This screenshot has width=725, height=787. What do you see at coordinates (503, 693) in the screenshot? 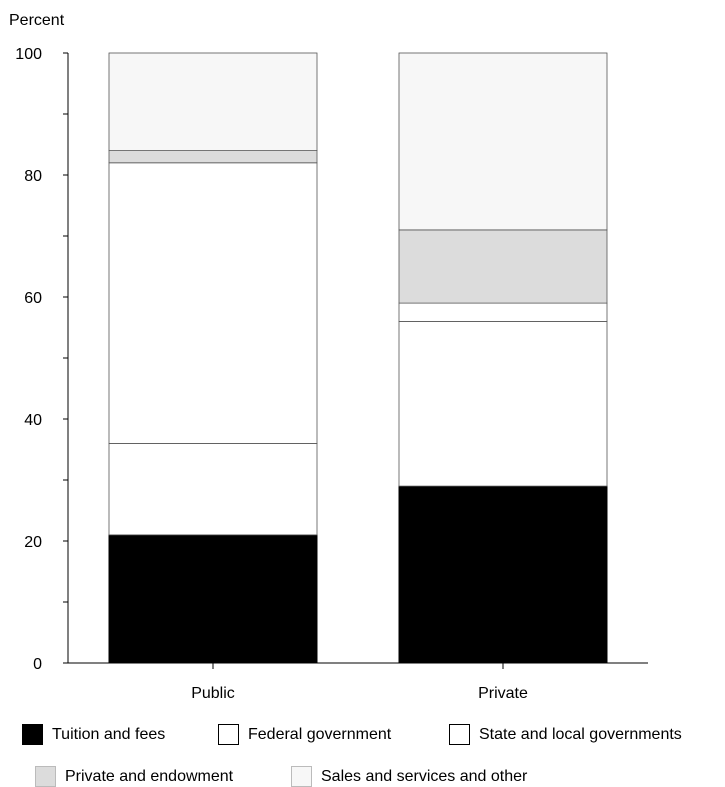
I see `x-tick-label: Private` at bounding box center [503, 693].